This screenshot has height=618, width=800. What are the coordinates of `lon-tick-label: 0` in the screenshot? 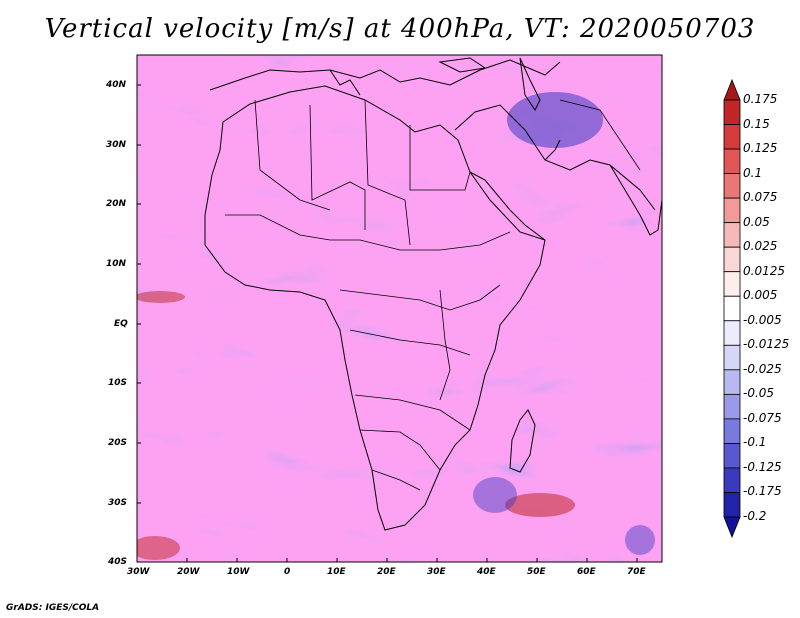 It's located at (287, 572).